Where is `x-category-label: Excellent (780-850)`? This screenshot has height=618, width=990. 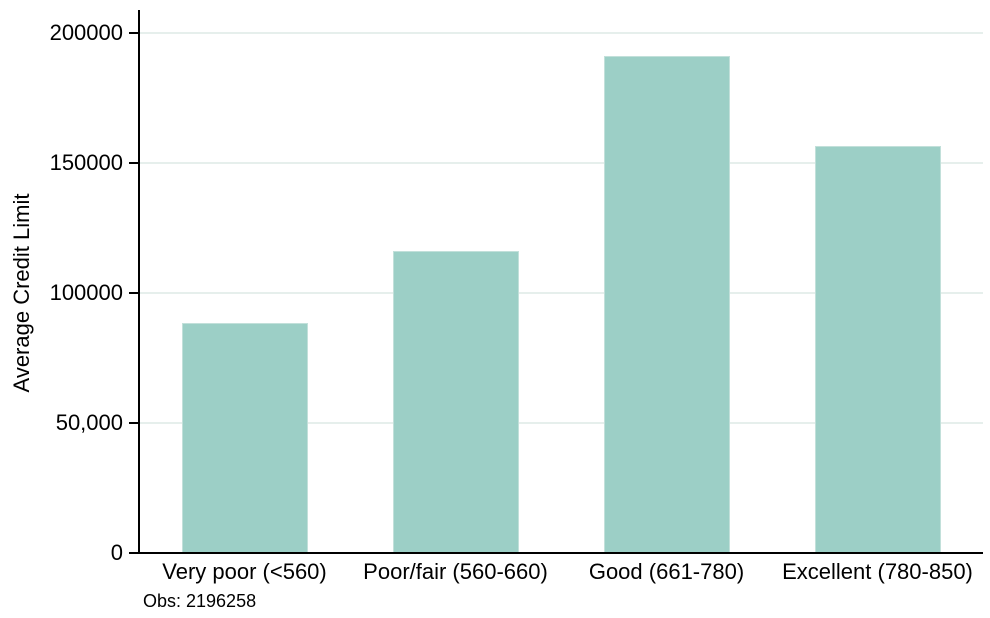
x-category-label: Excellent (780-850) is located at coordinates (877, 571).